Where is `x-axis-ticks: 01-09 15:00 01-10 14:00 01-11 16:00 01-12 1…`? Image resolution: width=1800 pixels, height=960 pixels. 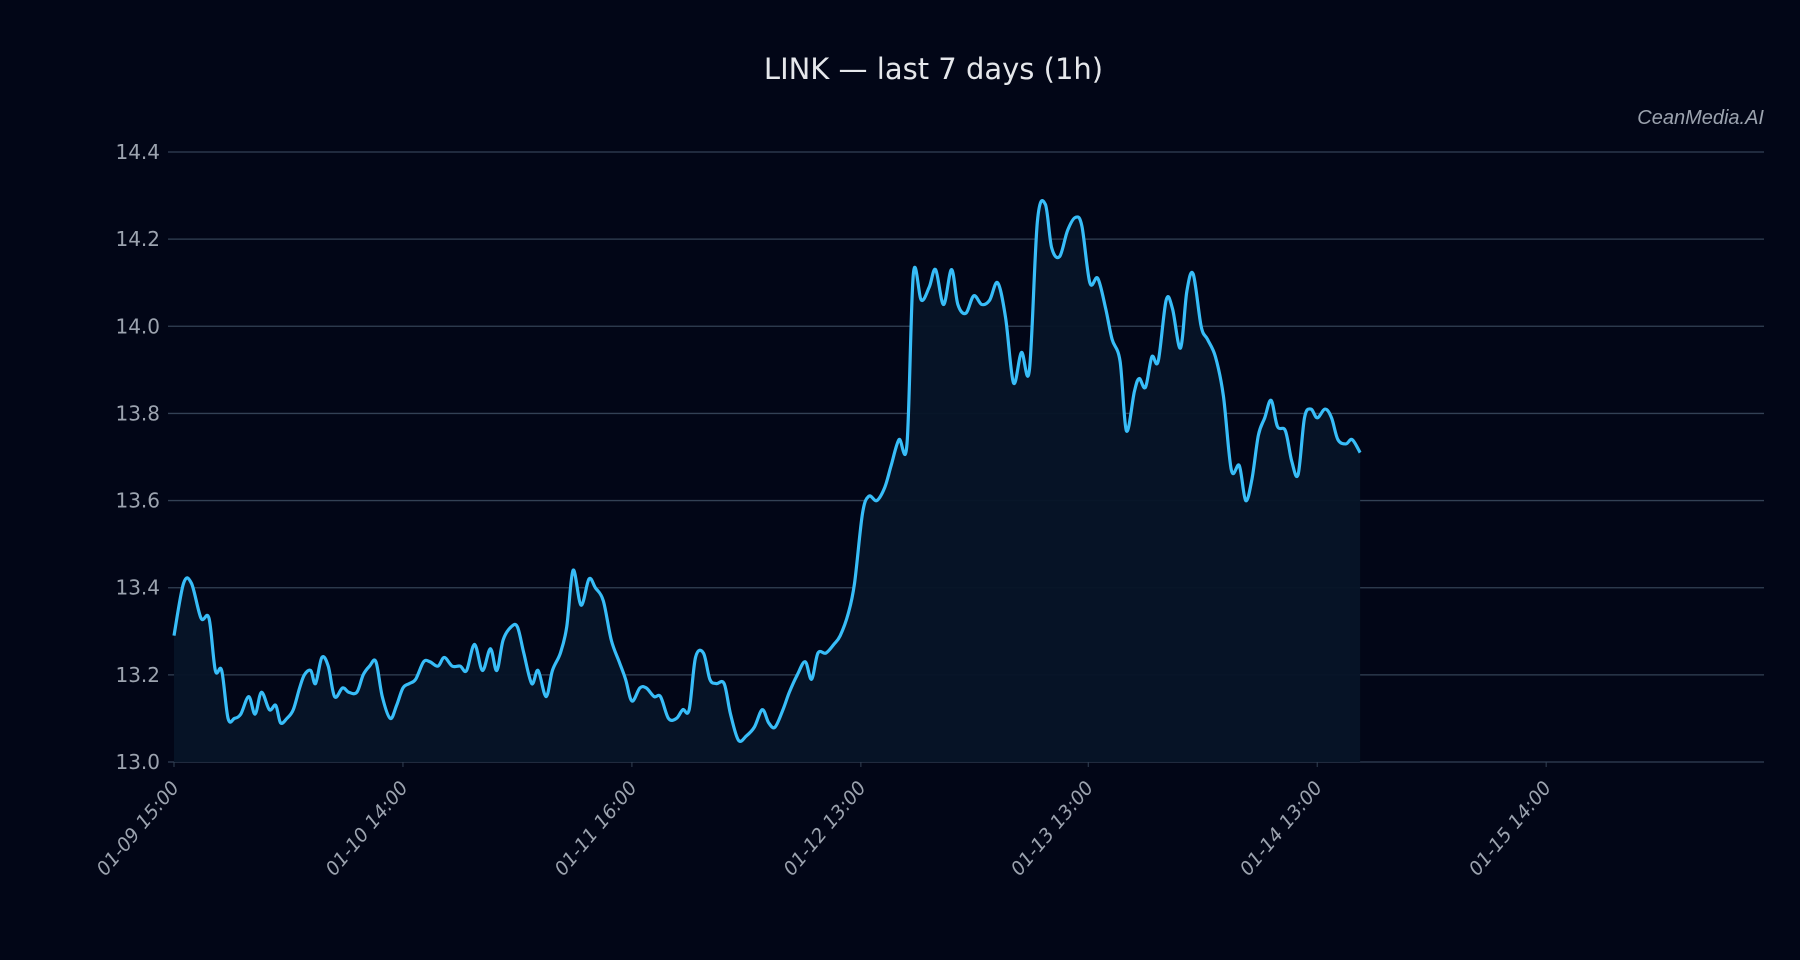 x-axis-ticks: 01-09 15:00 01-10 14:00 01-11 16:00 01-12 1… is located at coordinates (824, 821).